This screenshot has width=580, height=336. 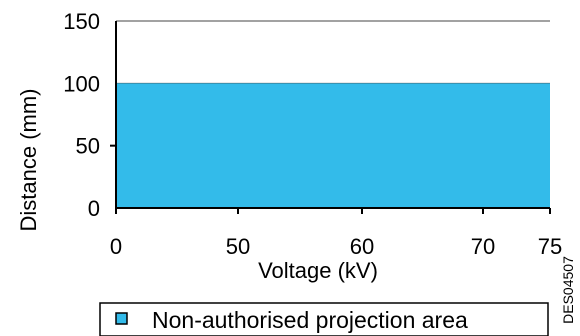 What do you see at coordinates (116, 246) in the screenshot?
I see `x-tick-label: 0` at bounding box center [116, 246].